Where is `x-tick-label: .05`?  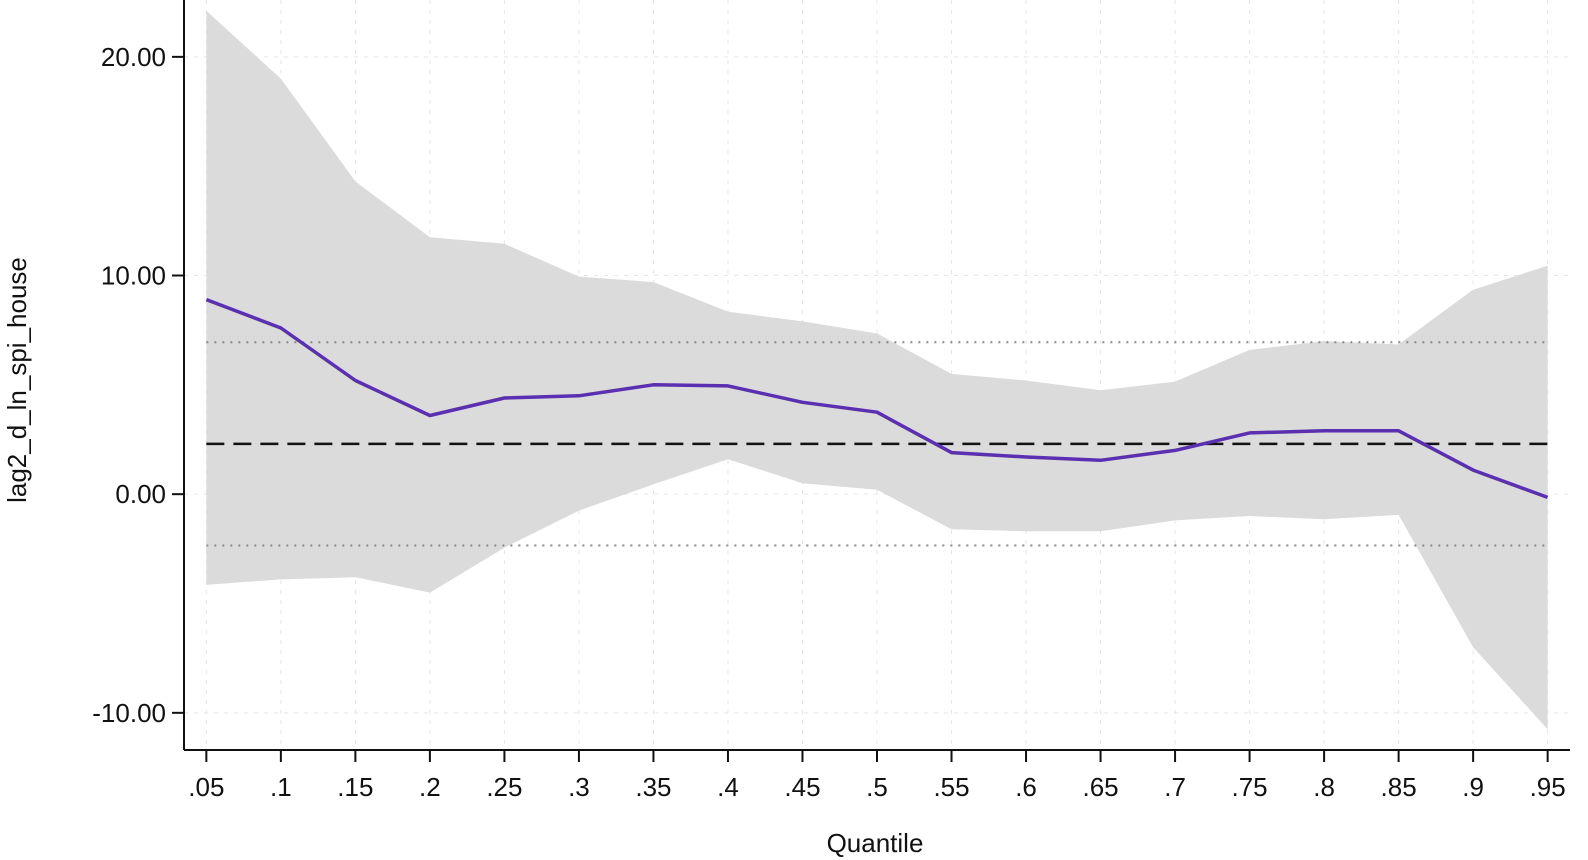 x-tick-label: .05 is located at coordinates (206, 787).